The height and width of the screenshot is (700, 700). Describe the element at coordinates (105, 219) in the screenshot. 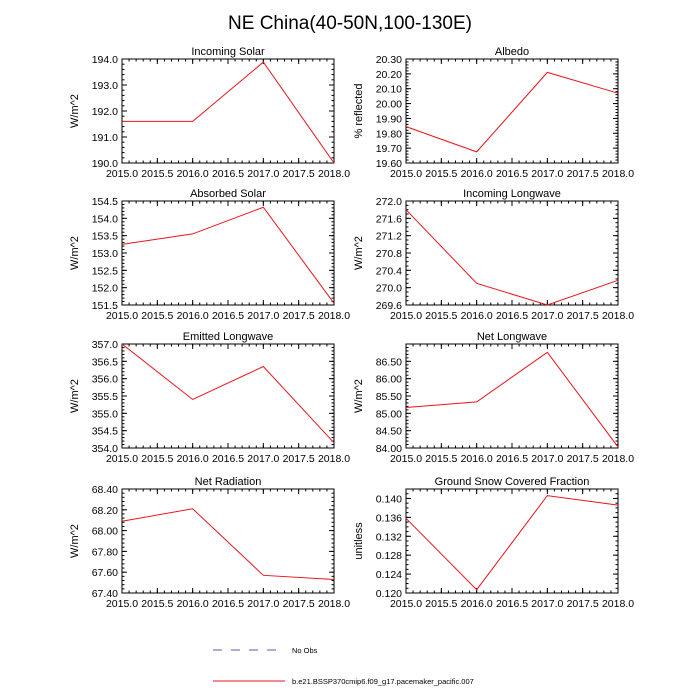

I see `panel-2-ytick-label: 154.0` at that location.